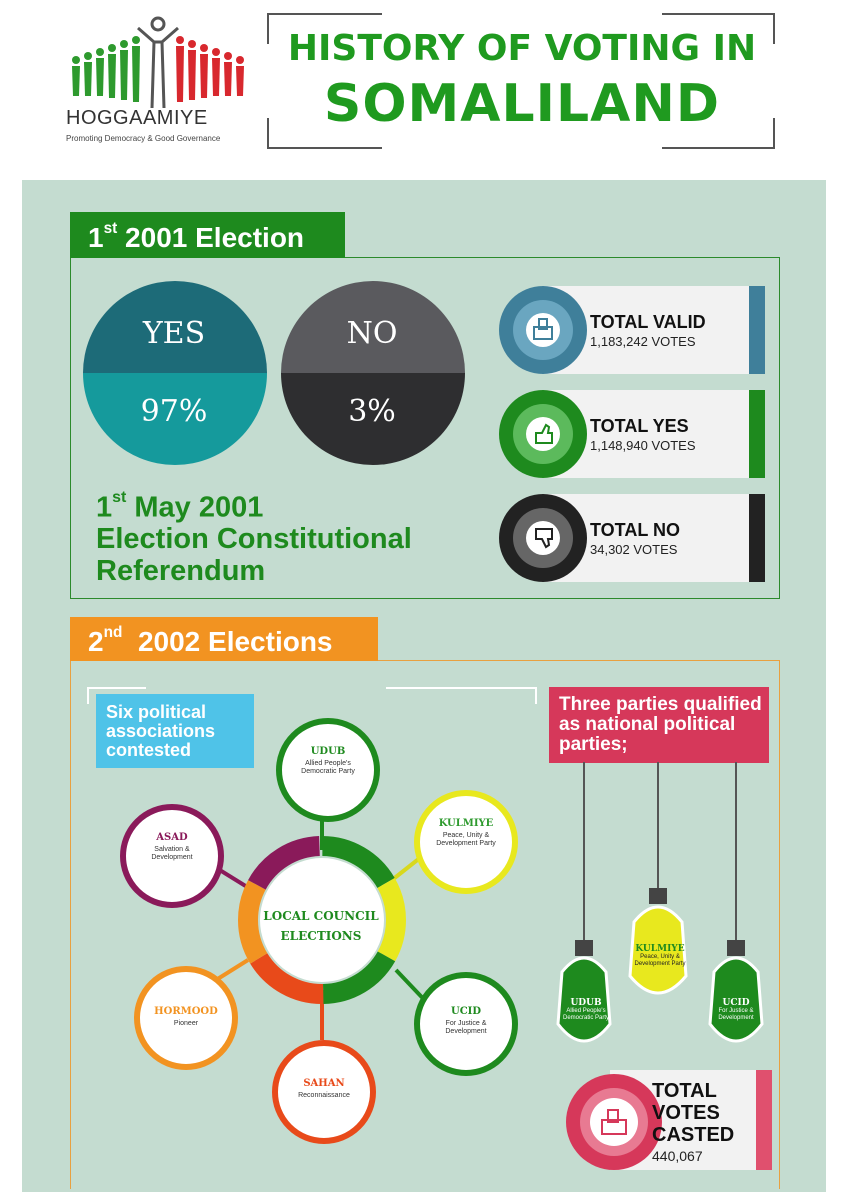 This screenshot has height=1200, width=849. What do you see at coordinates (158, 62) in the screenshot?
I see `logo-figures-icon` at bounding box center [158, 62].